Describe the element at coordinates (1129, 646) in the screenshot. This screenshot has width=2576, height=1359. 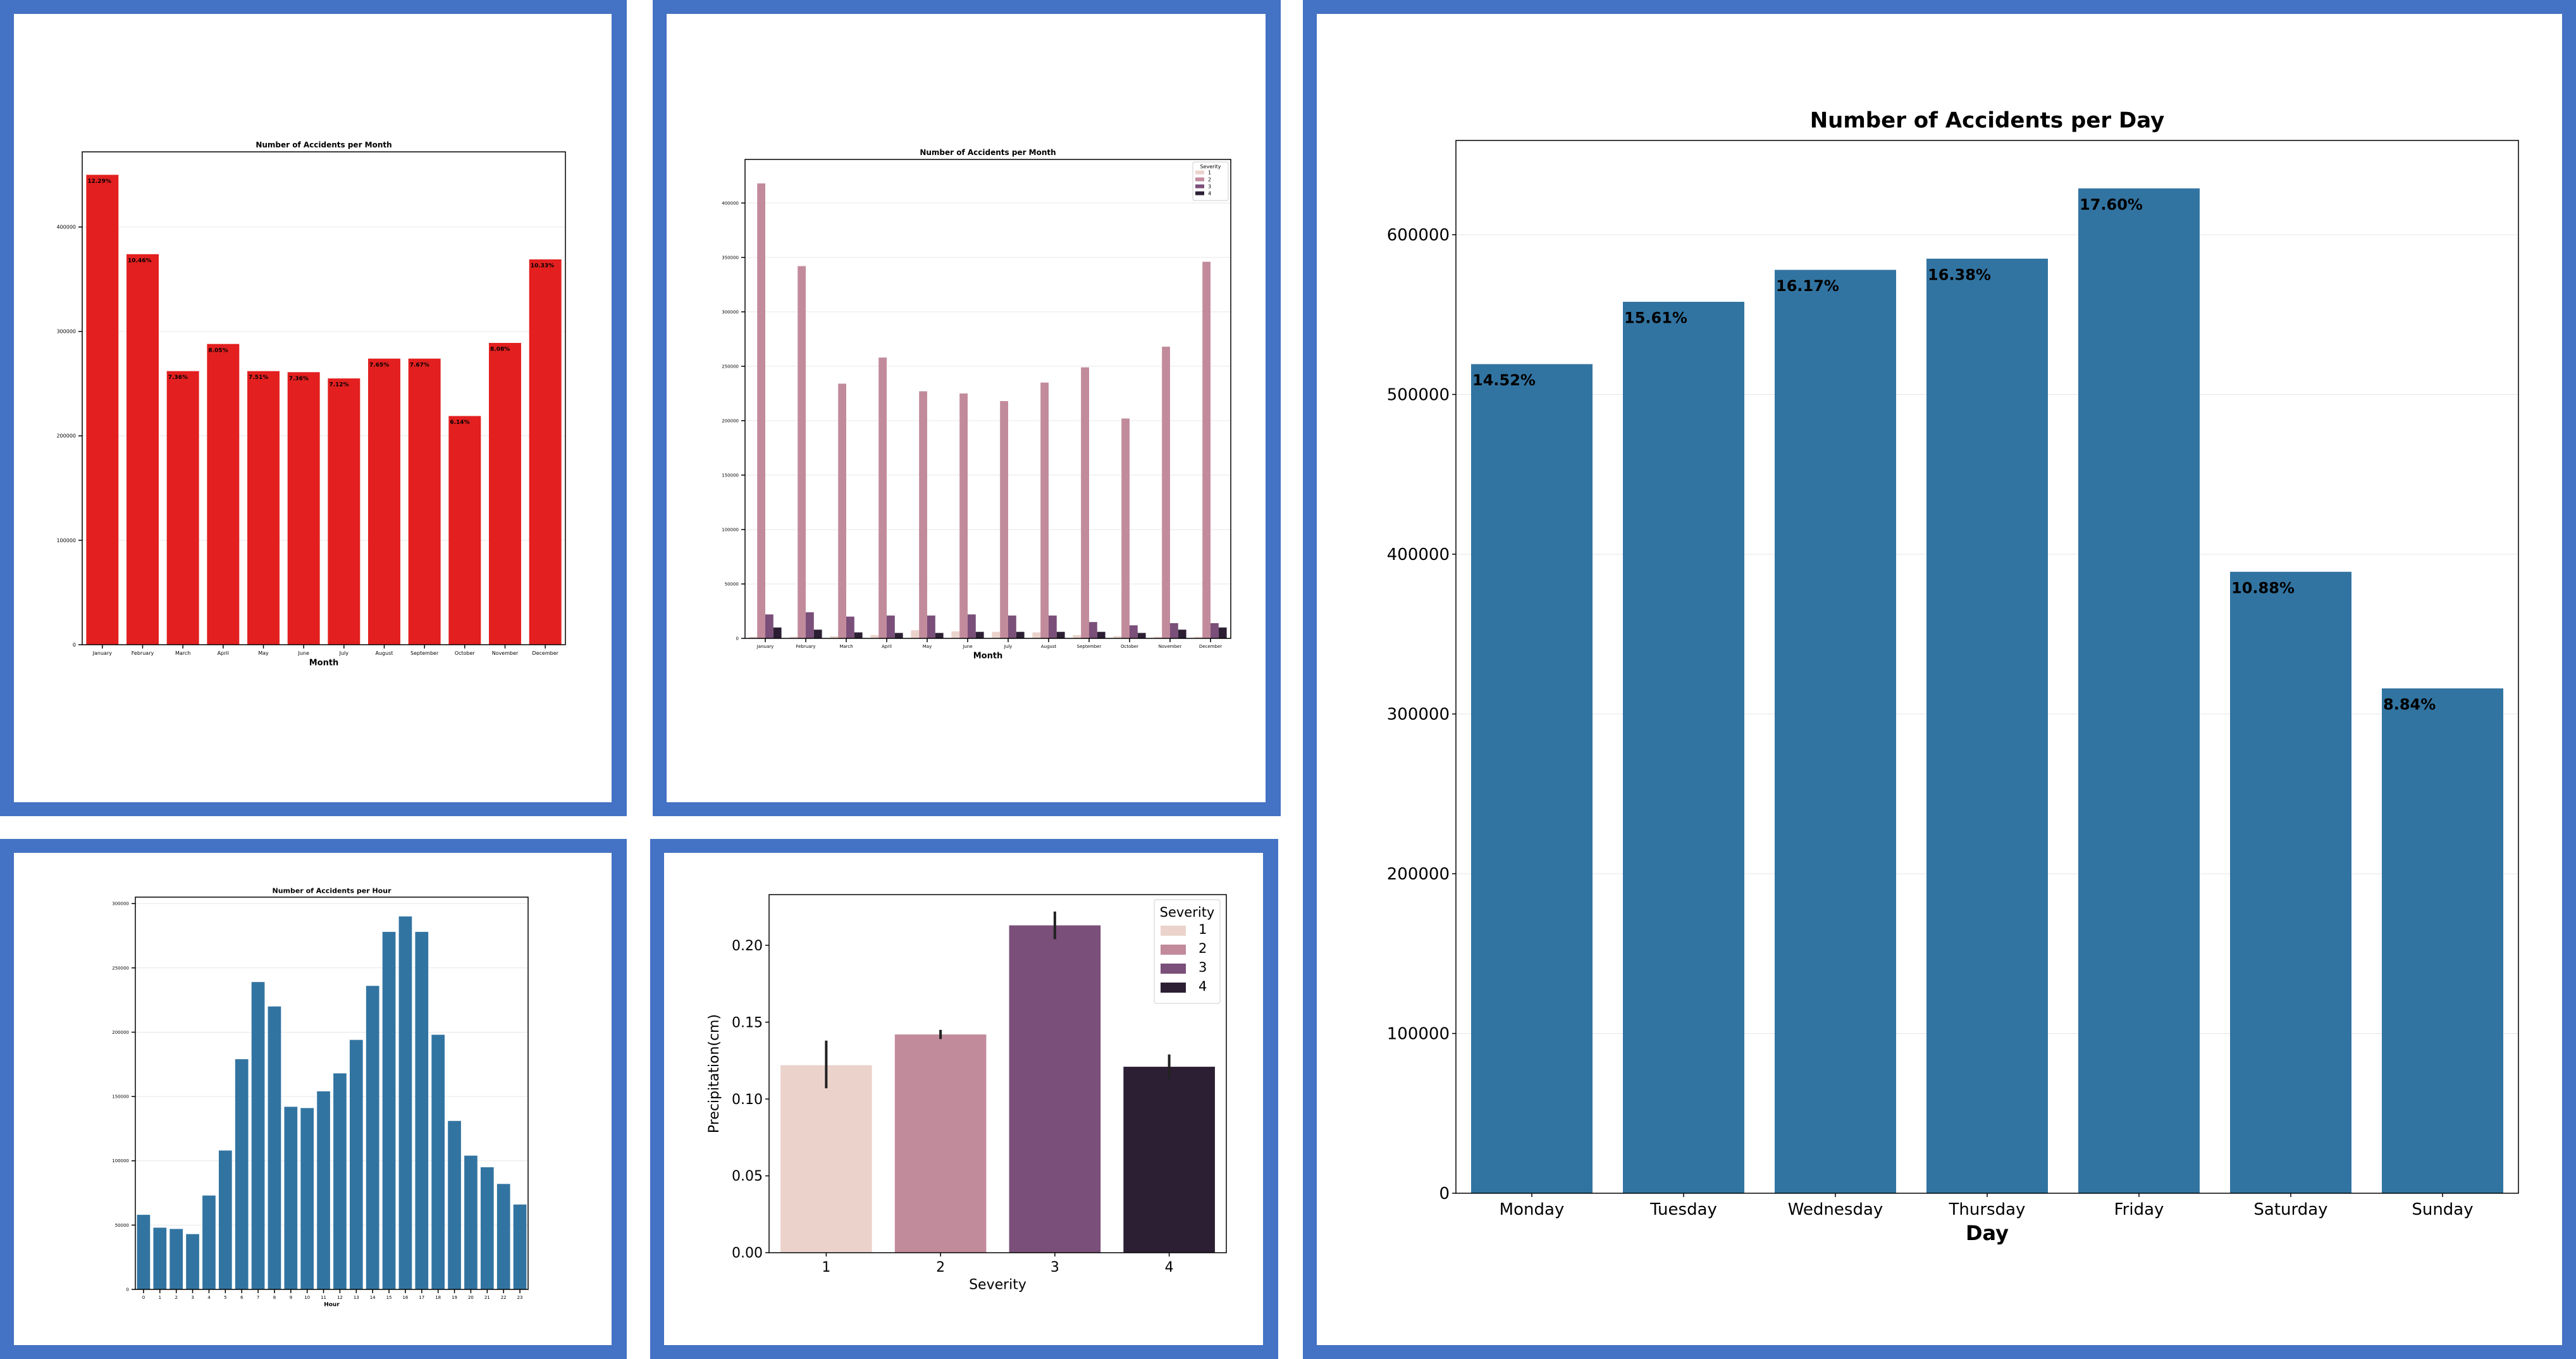
I see `x-tick-label: October` at that location.